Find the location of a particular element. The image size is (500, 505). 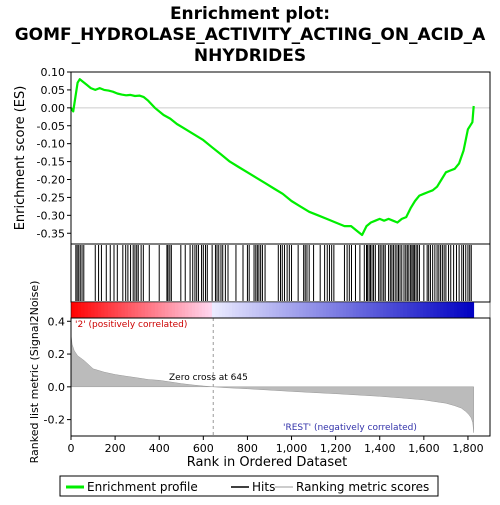

es-y-tick-label: -0.35 is located at coordinates (51, 233).